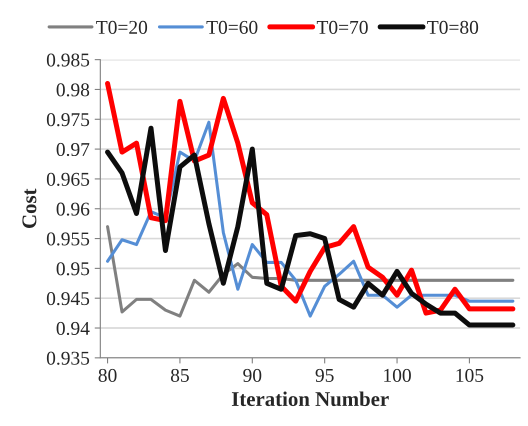 This screenshot has width=528, height=426. Describe the element at coordinates (68, 119) in the screenshot. I see `y-tick-label: 0.975` at that location.